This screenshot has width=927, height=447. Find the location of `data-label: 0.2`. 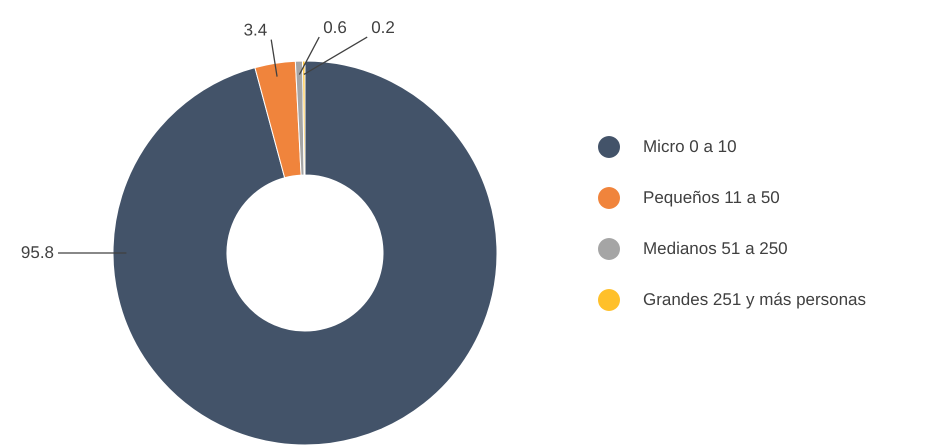

data-label: 0.2 is located at coordinates (383, 28).